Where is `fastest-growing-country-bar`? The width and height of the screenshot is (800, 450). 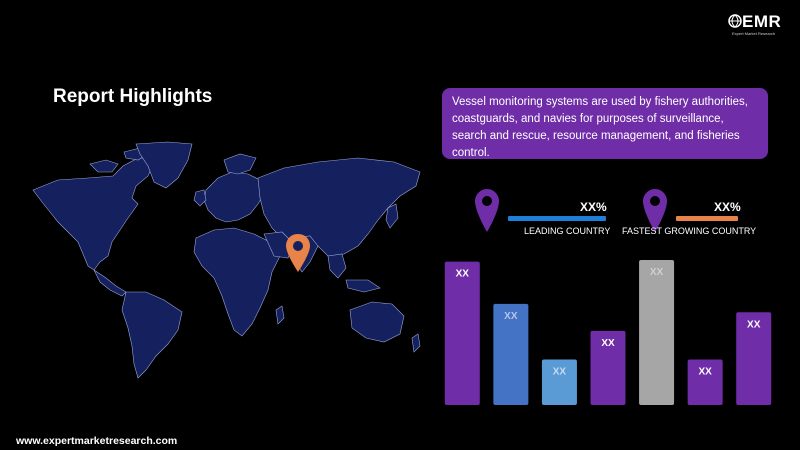 fastest-growing-country-bar is located at coordinates (707, 218).